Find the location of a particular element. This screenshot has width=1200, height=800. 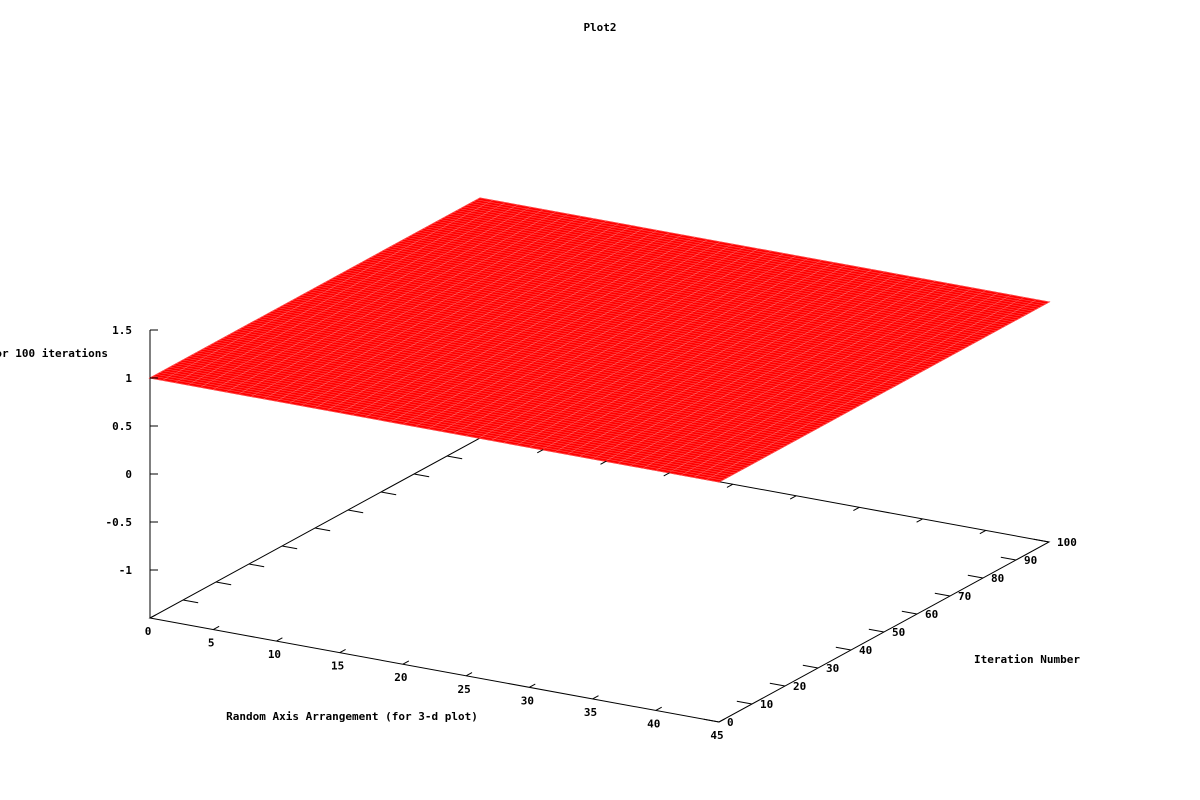

y-tick-label: 10 is located at coordinates (766, 704).